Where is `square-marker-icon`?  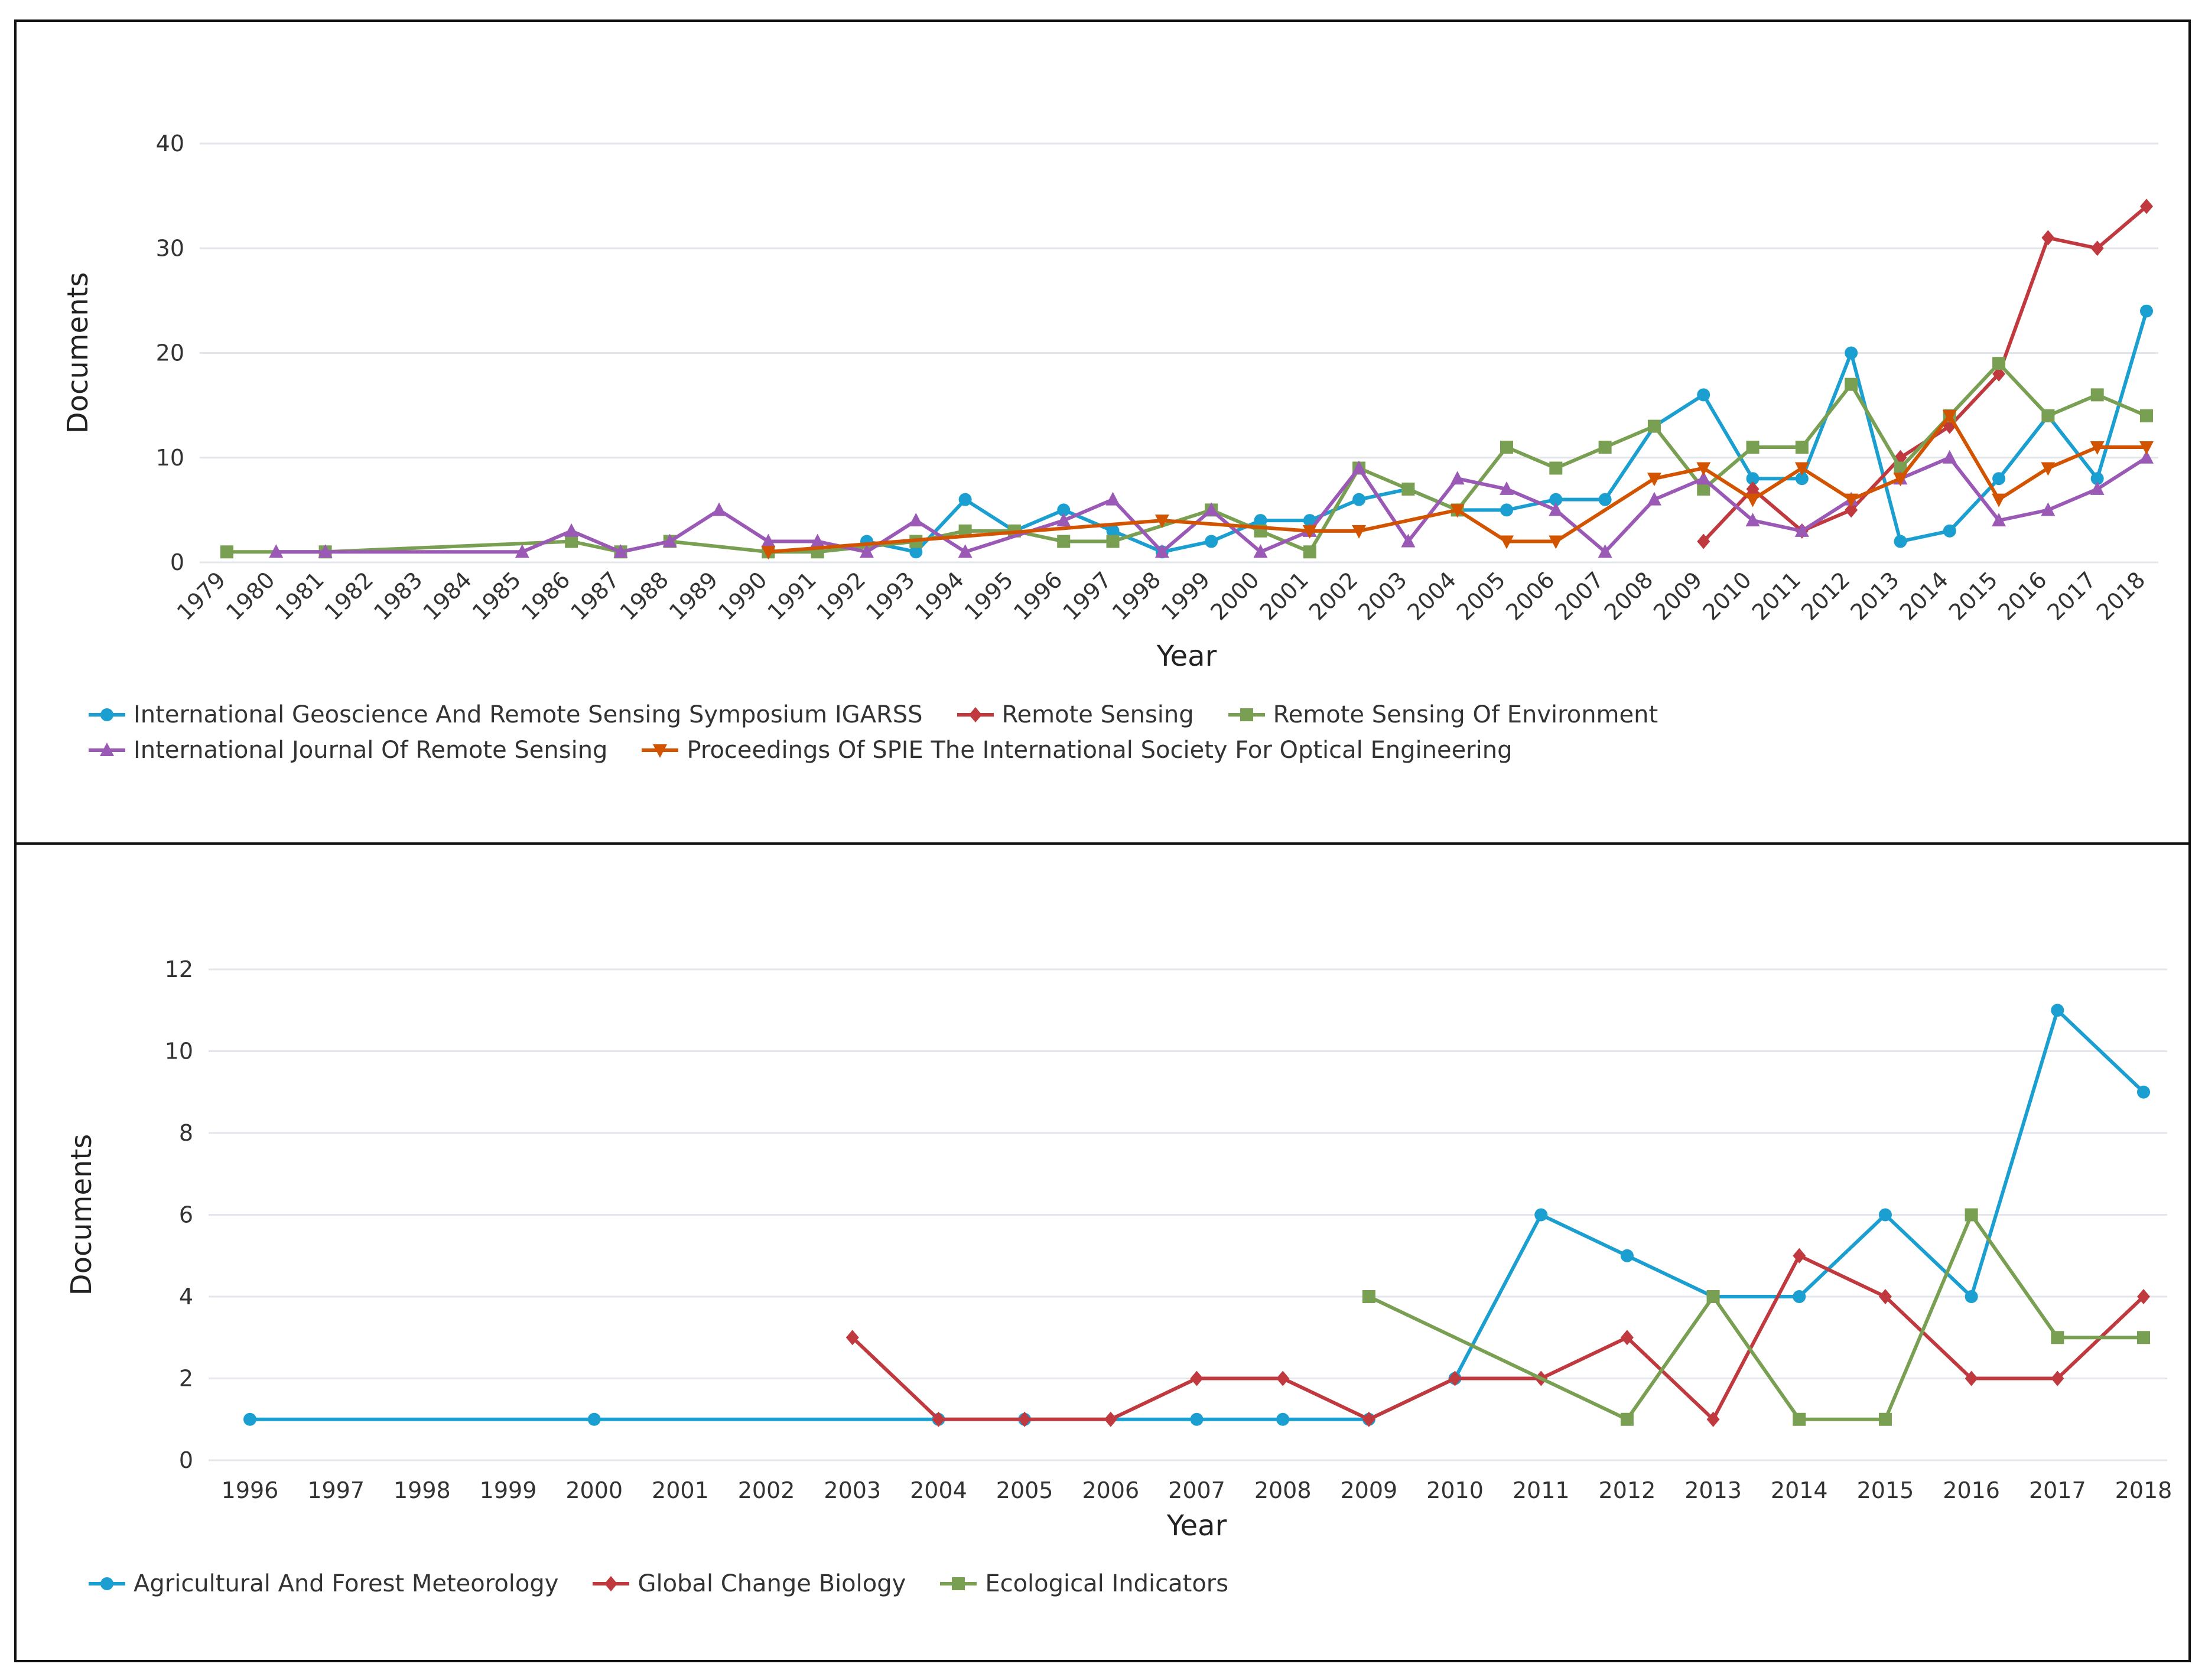
square-marker-icon is located at coordinates (1246, 714).